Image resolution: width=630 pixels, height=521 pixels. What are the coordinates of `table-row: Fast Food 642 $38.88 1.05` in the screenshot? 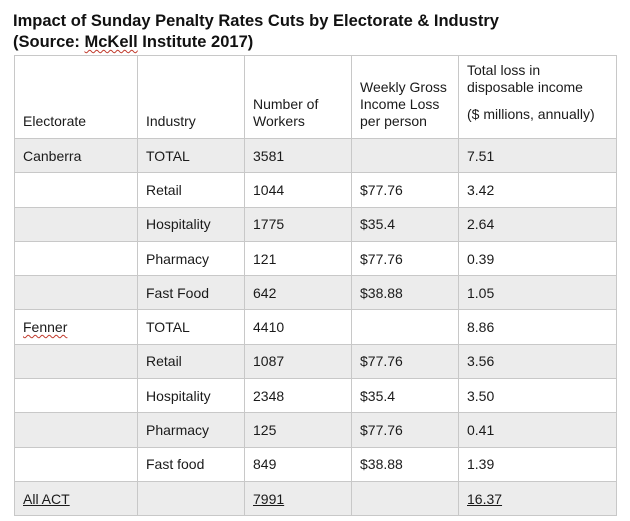 It's located at (315, 293).